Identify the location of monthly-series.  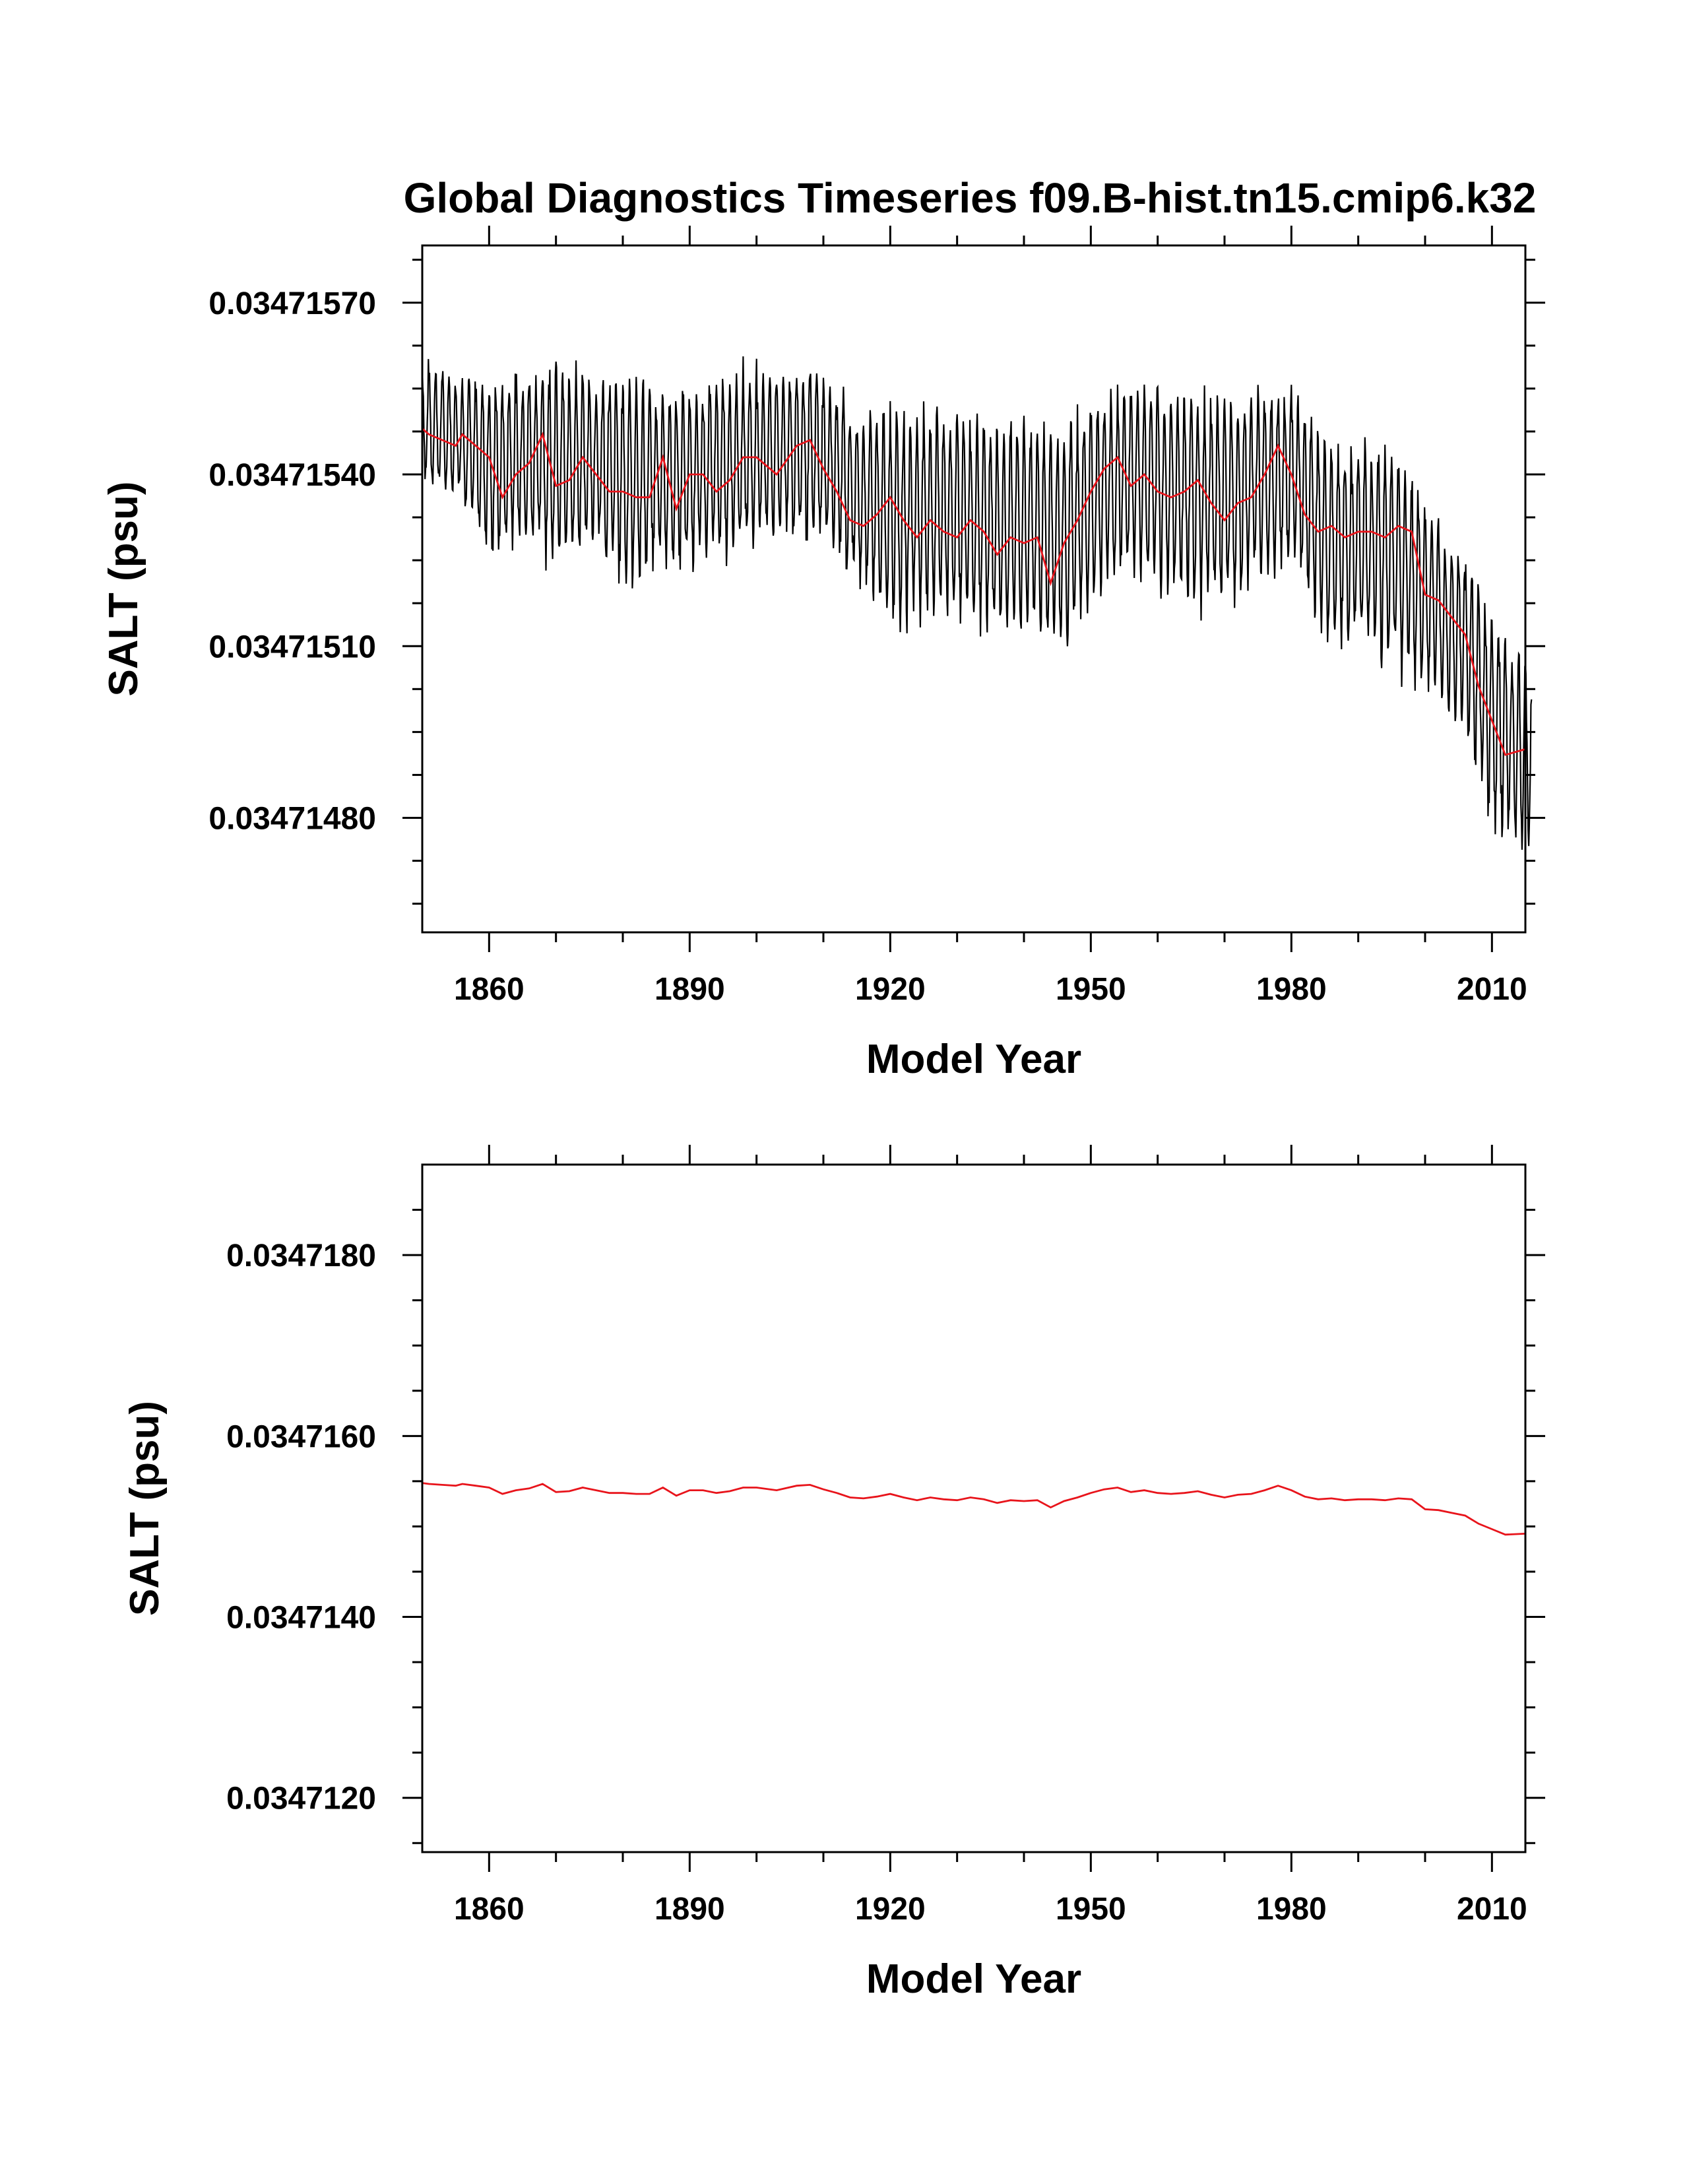
(977, 603).